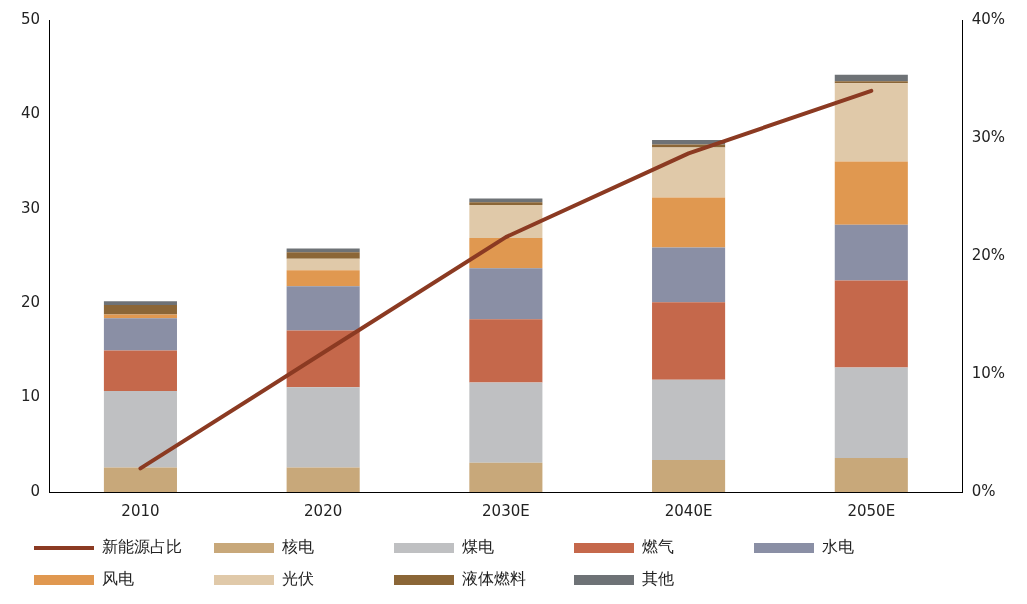 The image size is (1027, 604). Describe the element at coordinates (690, 547) in the screenshot. I see `legend-label: 燃气` at that location.